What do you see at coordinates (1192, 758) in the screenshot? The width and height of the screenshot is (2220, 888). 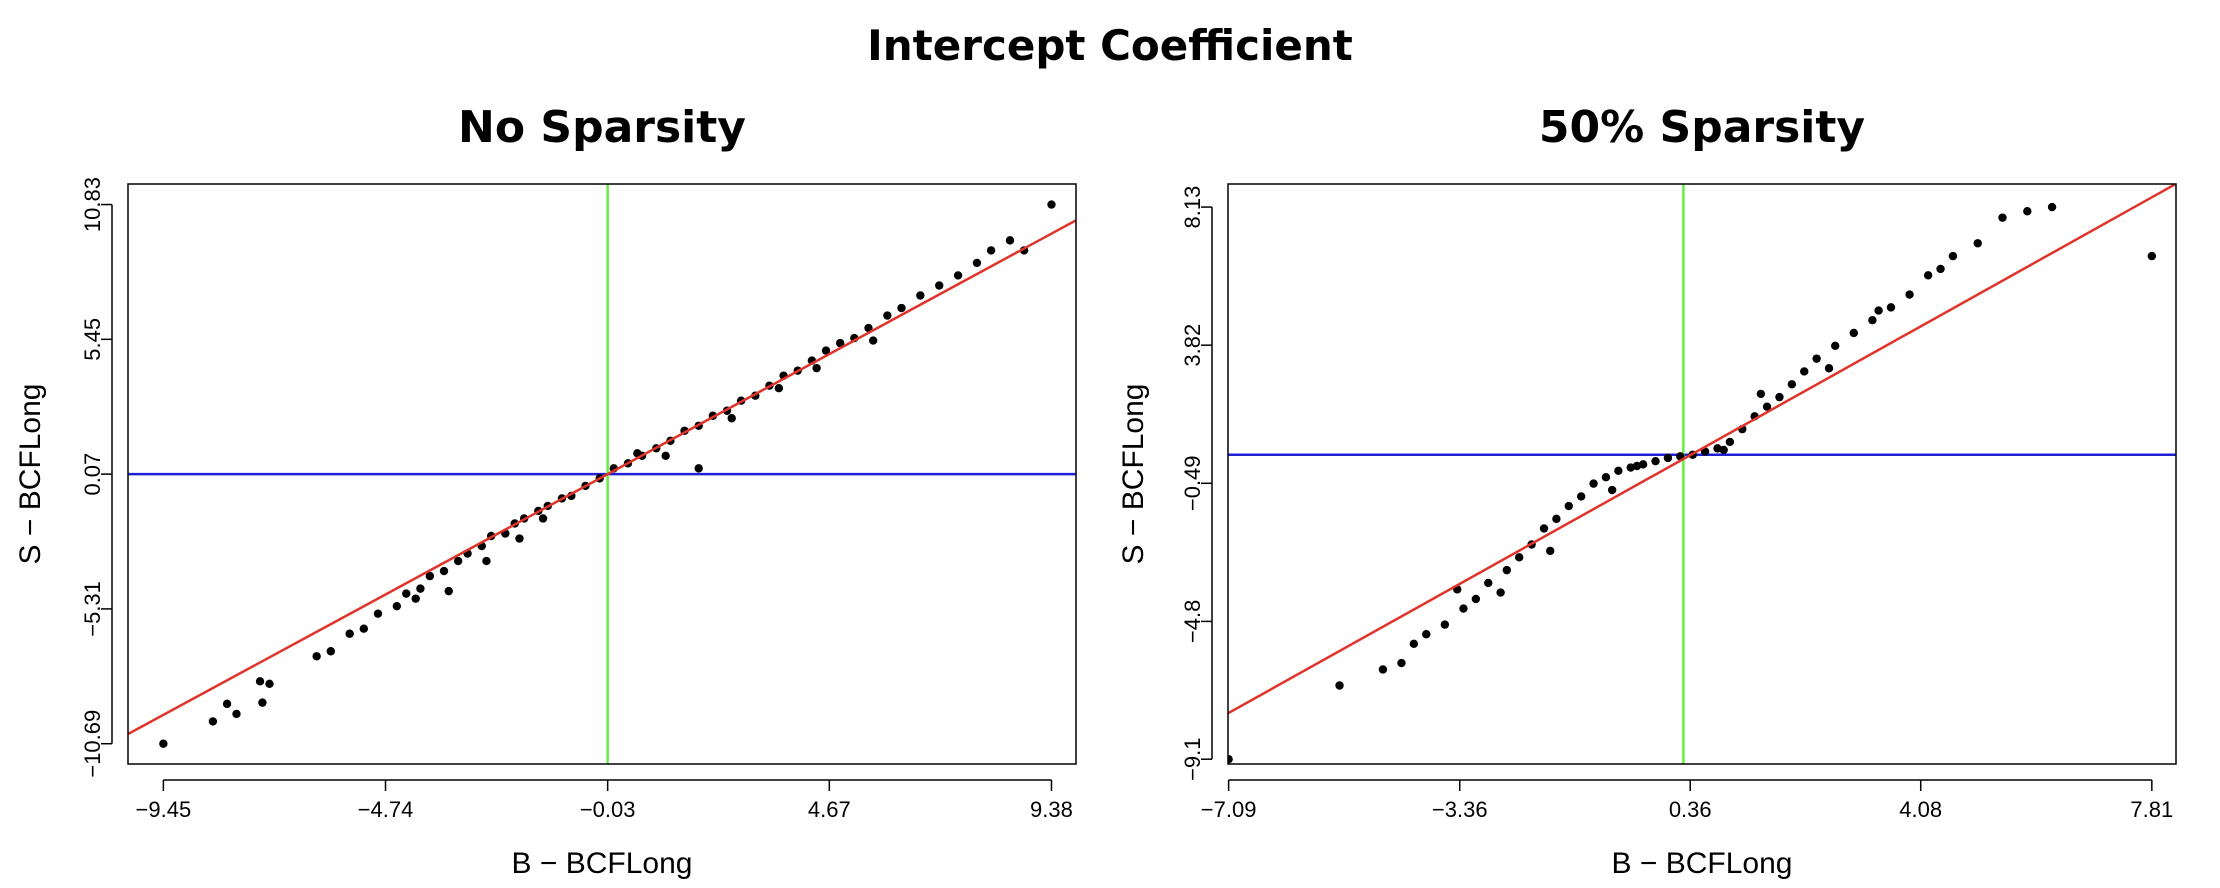 I see `chart-1-y-tick-label-0: −9.1` at bounding box center [1192, 758].